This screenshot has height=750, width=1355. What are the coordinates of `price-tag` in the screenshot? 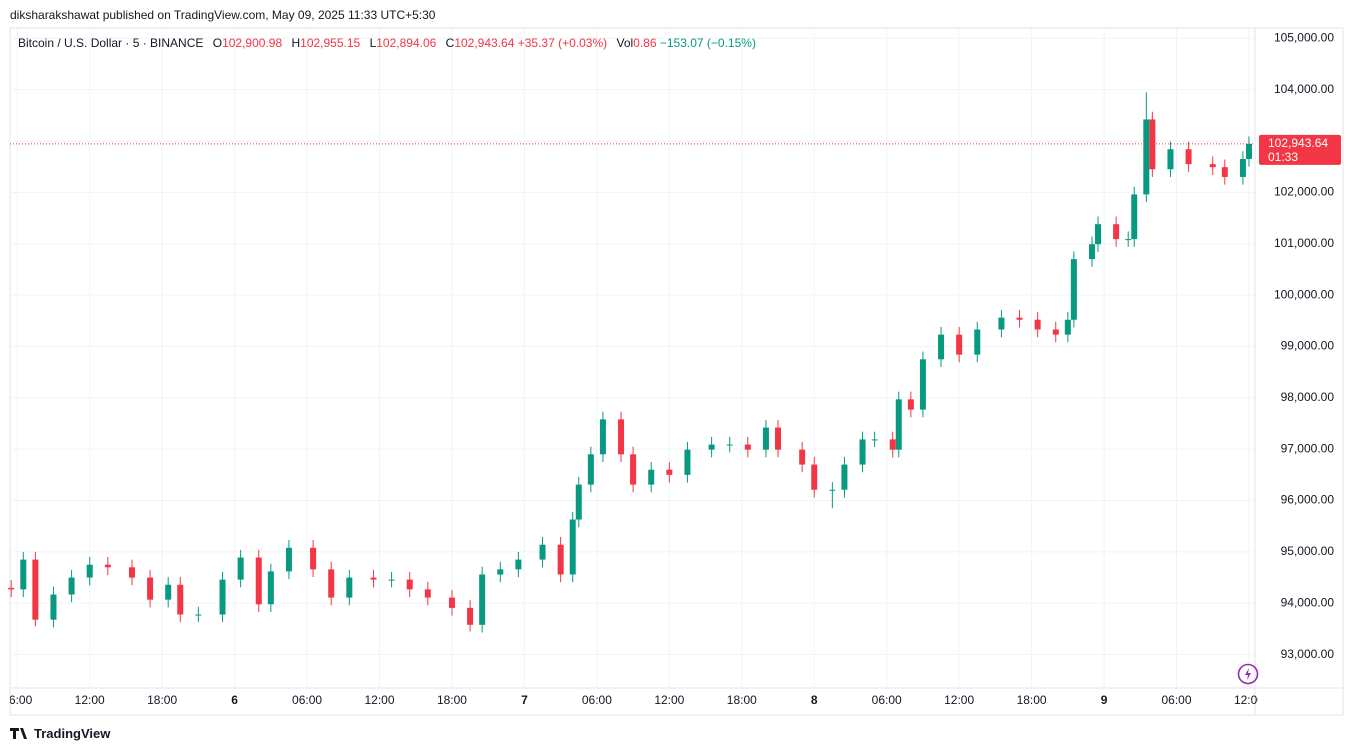 It's located at (1300, 149).